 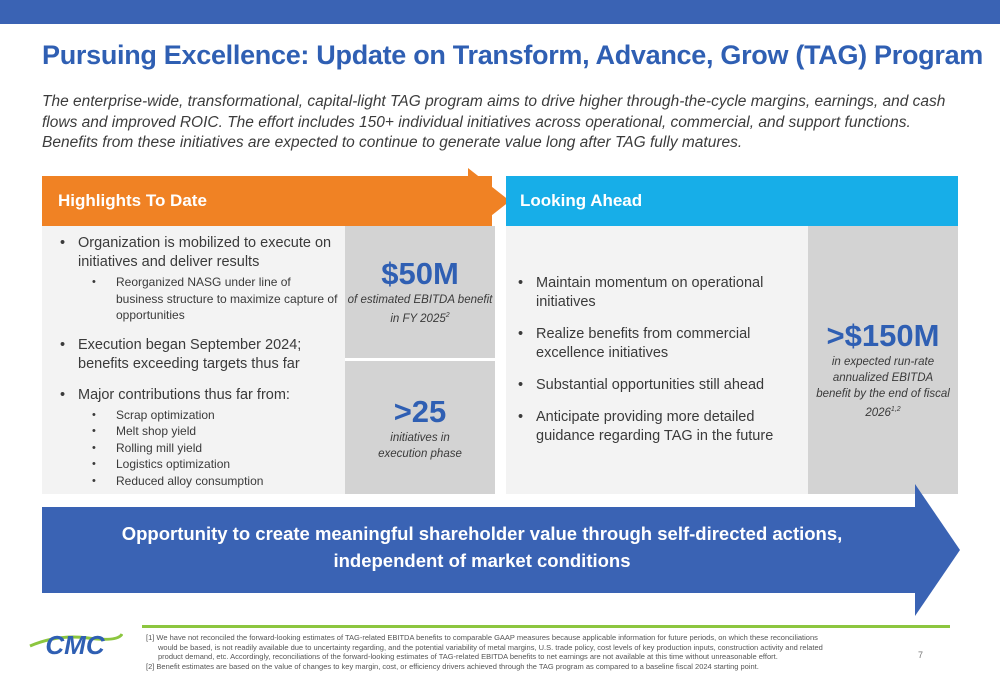 I want to click on stat-box-ebitda-2025, so click(x=420, y=292).